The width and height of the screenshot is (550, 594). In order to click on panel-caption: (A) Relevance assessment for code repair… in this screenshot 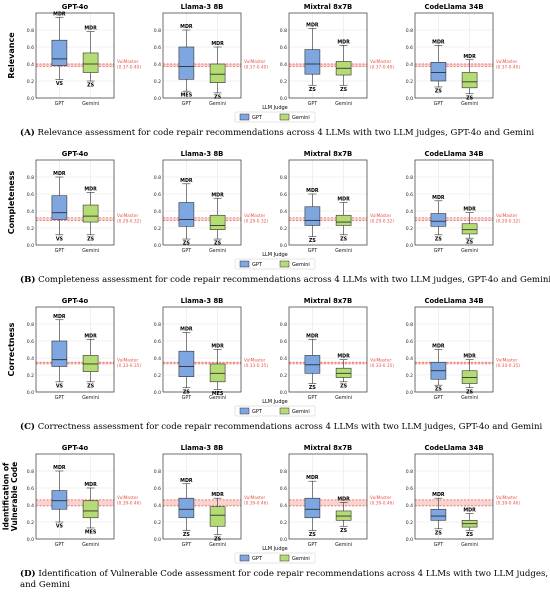, I will do `click(277, 132)`.